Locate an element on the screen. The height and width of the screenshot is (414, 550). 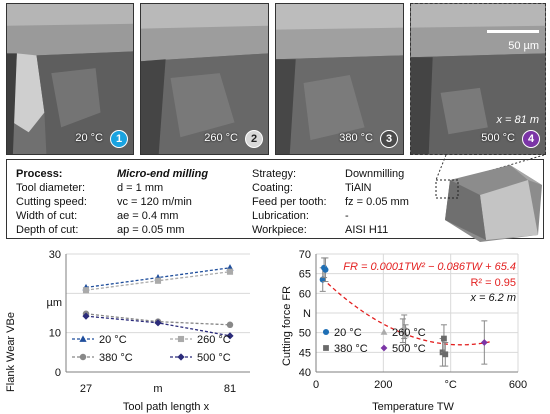
depth-of-cut-label: Depth of cut: is located at coordinates (47, 230).